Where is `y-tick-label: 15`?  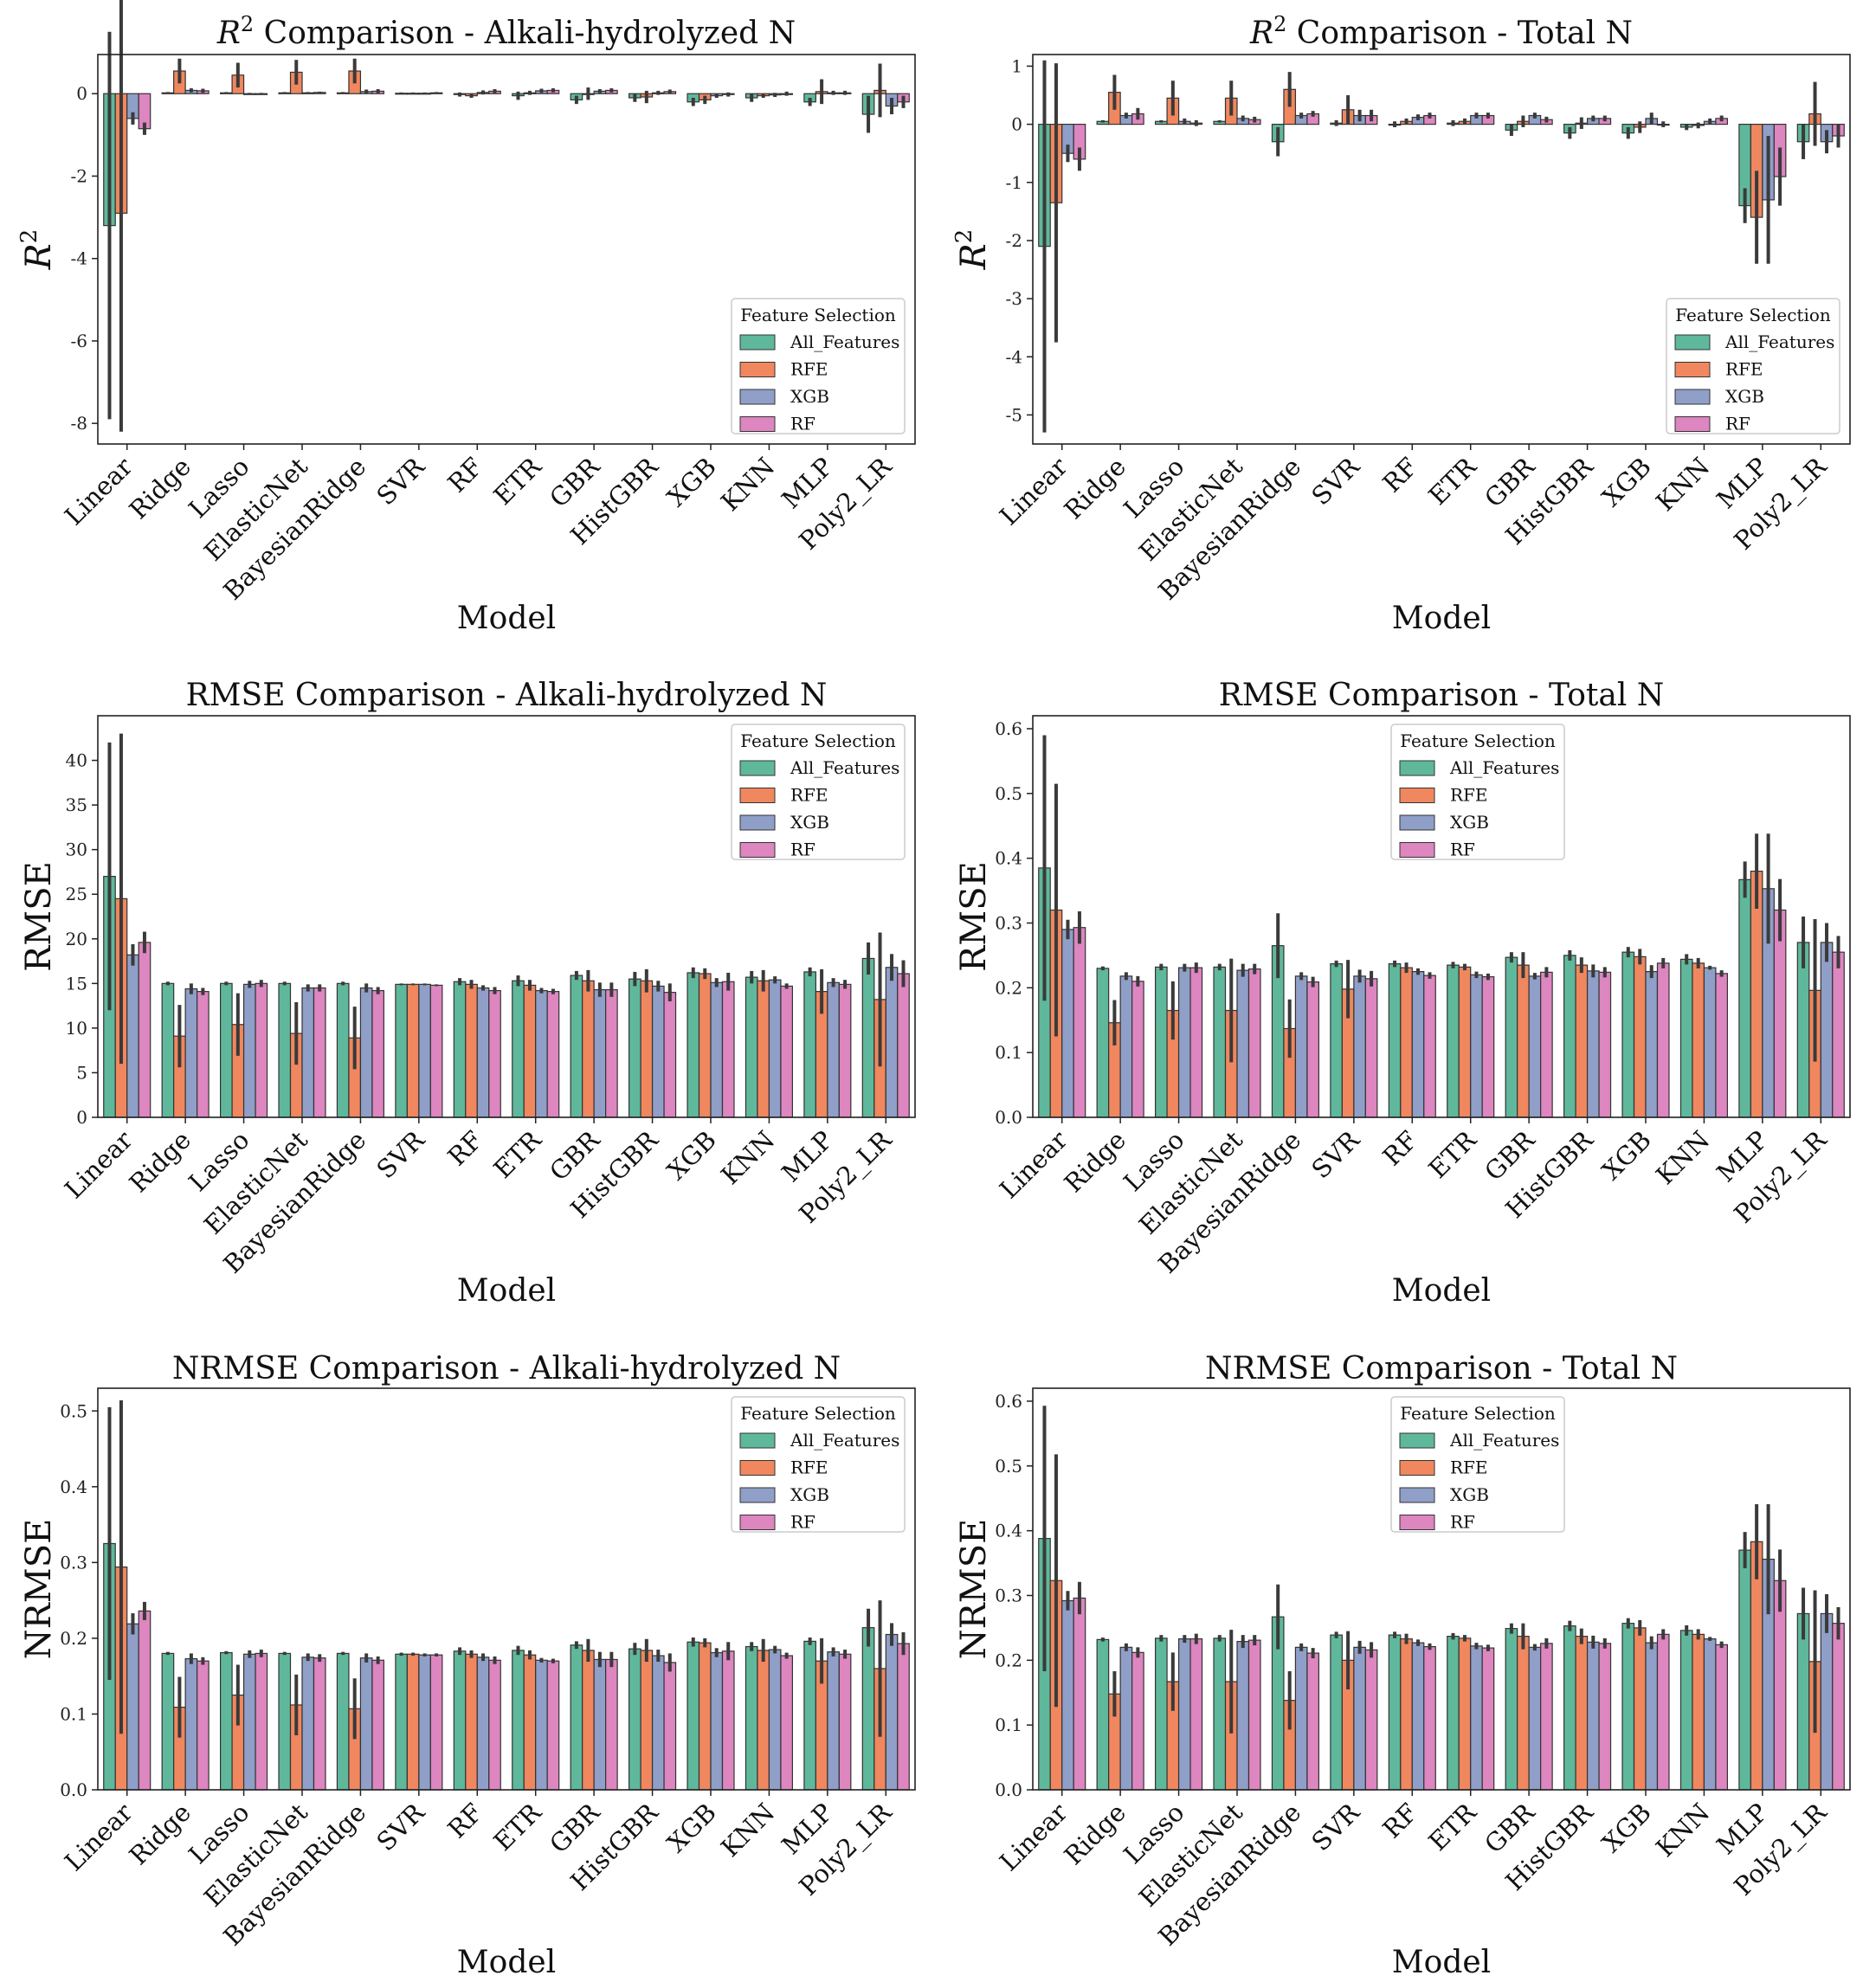 y-tick-label: 15 is located at coordinates (76, 983).